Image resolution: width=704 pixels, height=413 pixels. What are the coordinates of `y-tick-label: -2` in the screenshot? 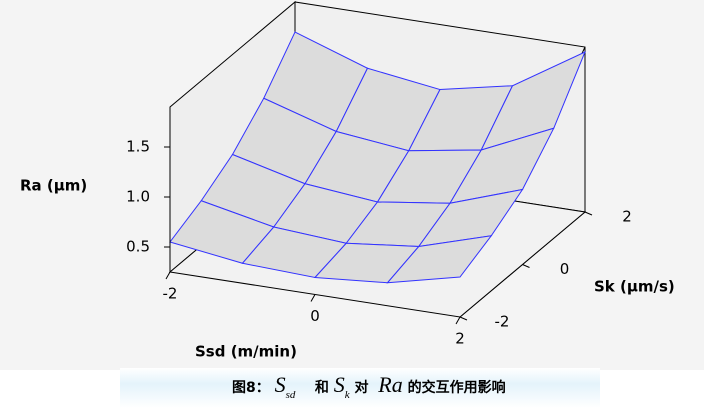 It's located at (502, 322).